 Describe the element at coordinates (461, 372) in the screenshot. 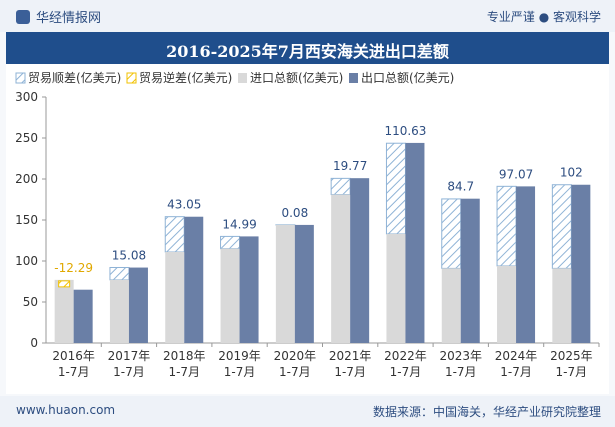

I see `x-label-period-7: 1-7月` at that location.